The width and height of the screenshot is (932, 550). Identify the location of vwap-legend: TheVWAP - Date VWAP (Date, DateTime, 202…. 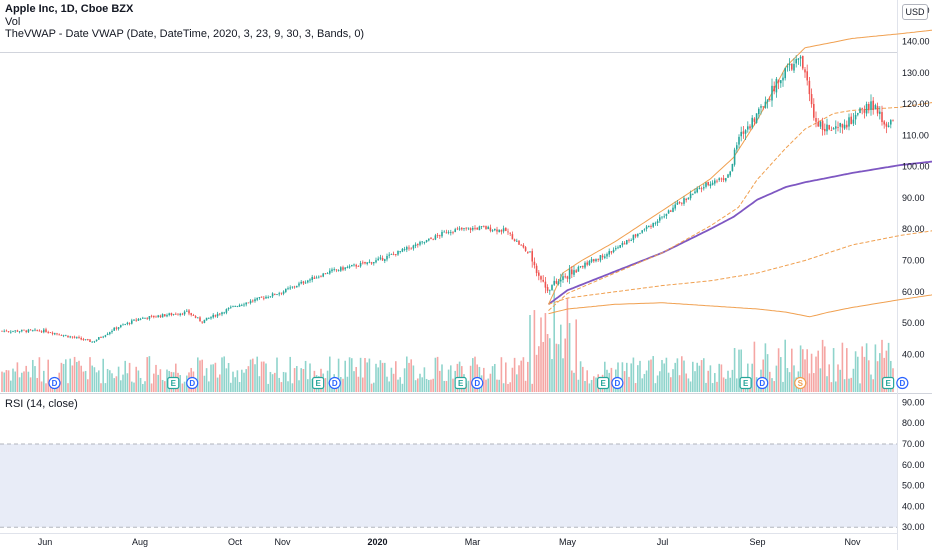
(185, 34).